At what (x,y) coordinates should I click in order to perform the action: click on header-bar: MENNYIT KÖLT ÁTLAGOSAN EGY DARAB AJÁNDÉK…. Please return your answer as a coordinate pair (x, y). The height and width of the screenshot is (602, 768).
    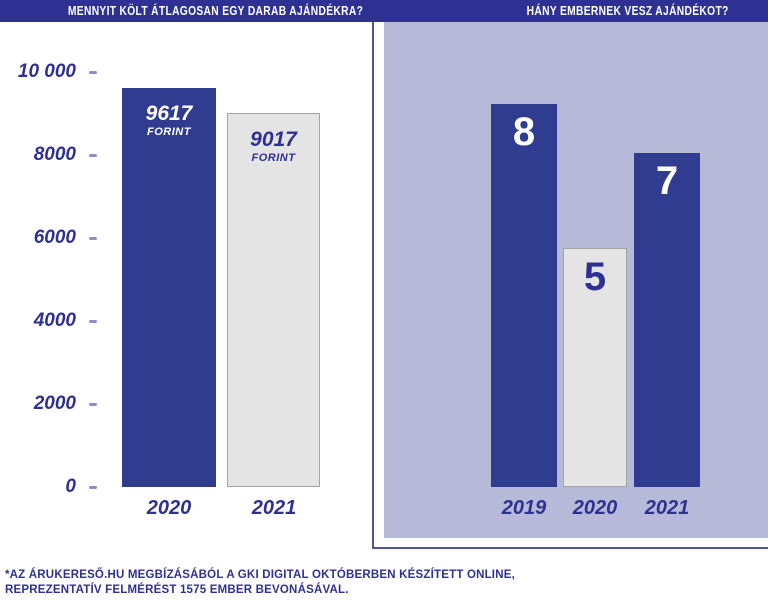
    Looking at the image, I should click on (384, 11).